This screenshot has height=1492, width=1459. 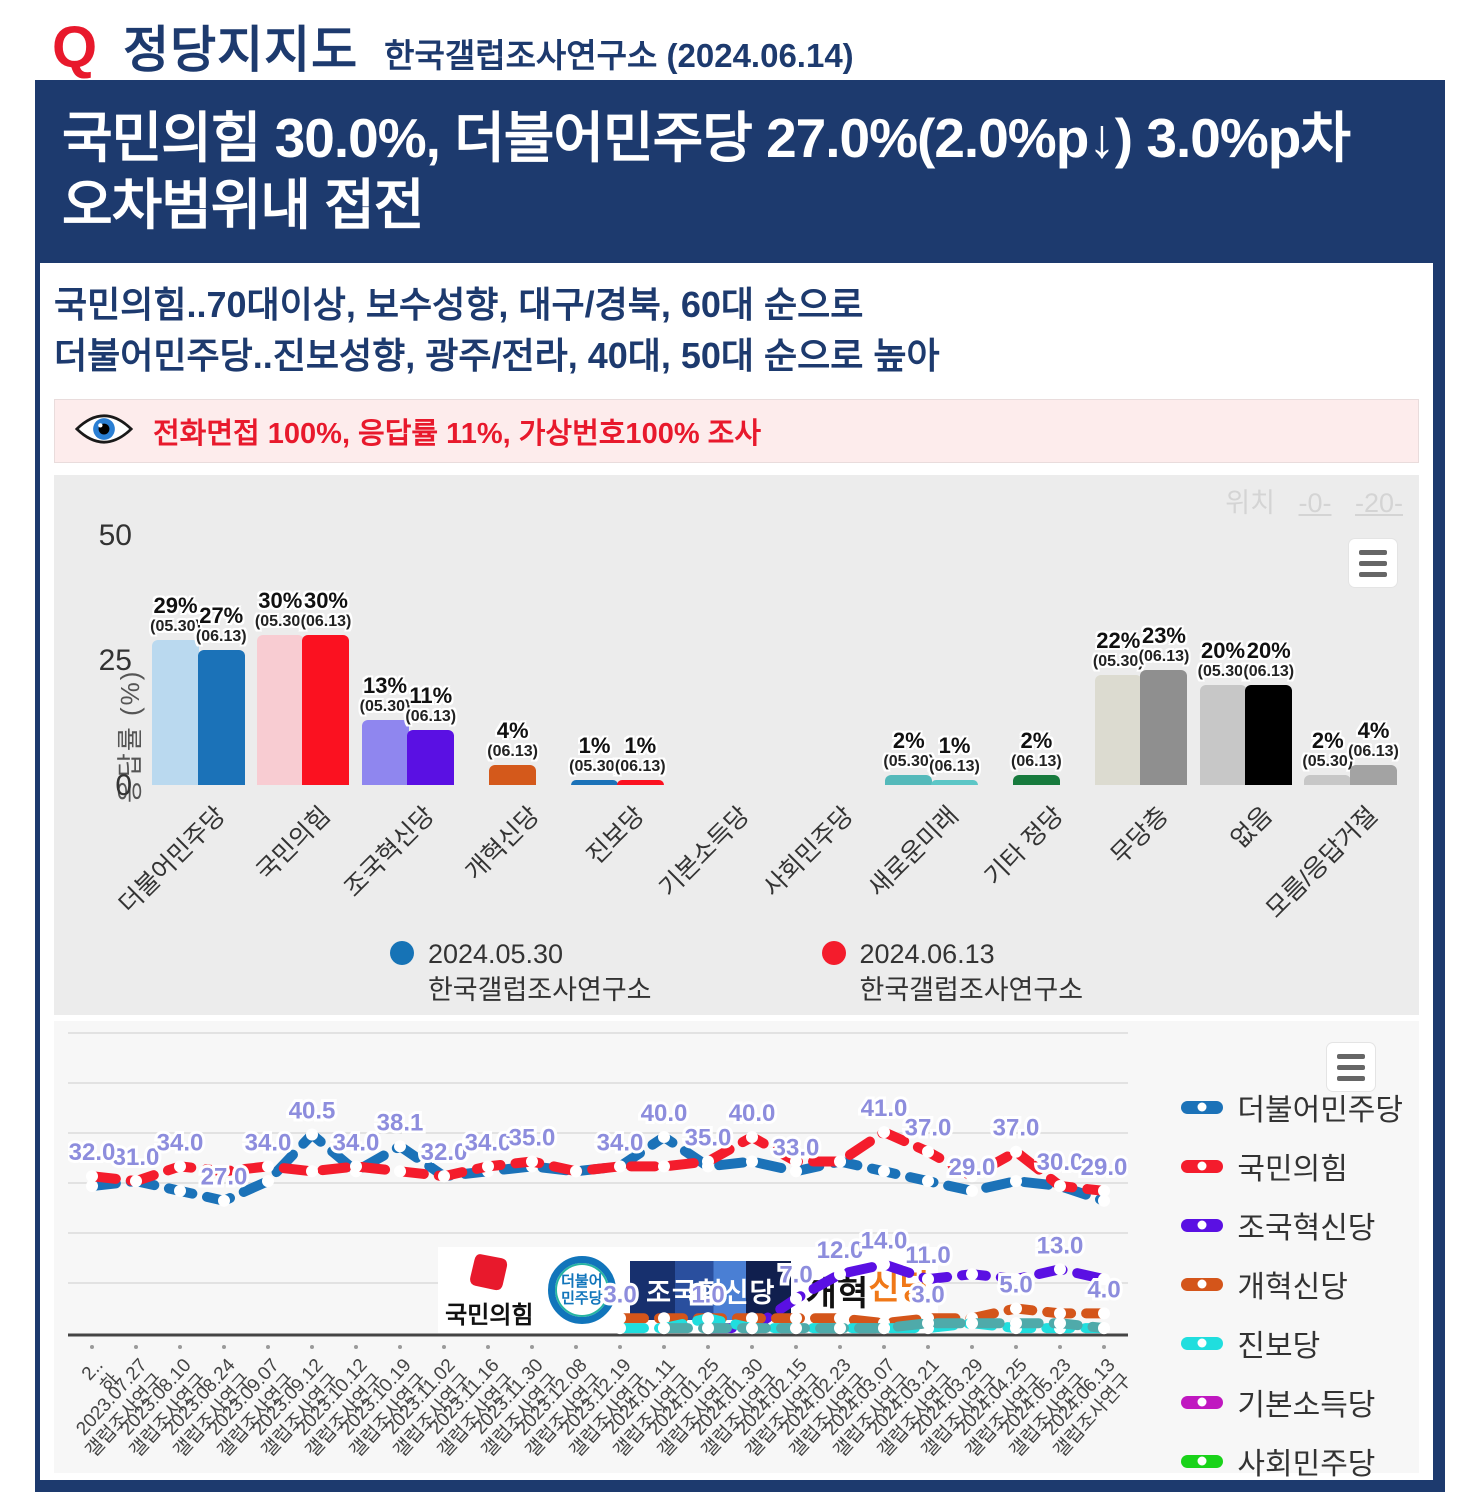 What do you see at coordinates (520, 972) in the screenshot?
I see `bar-legend-item: 2024.05.30 한국갤럽조사연구소` at bounding box center [520, 972].